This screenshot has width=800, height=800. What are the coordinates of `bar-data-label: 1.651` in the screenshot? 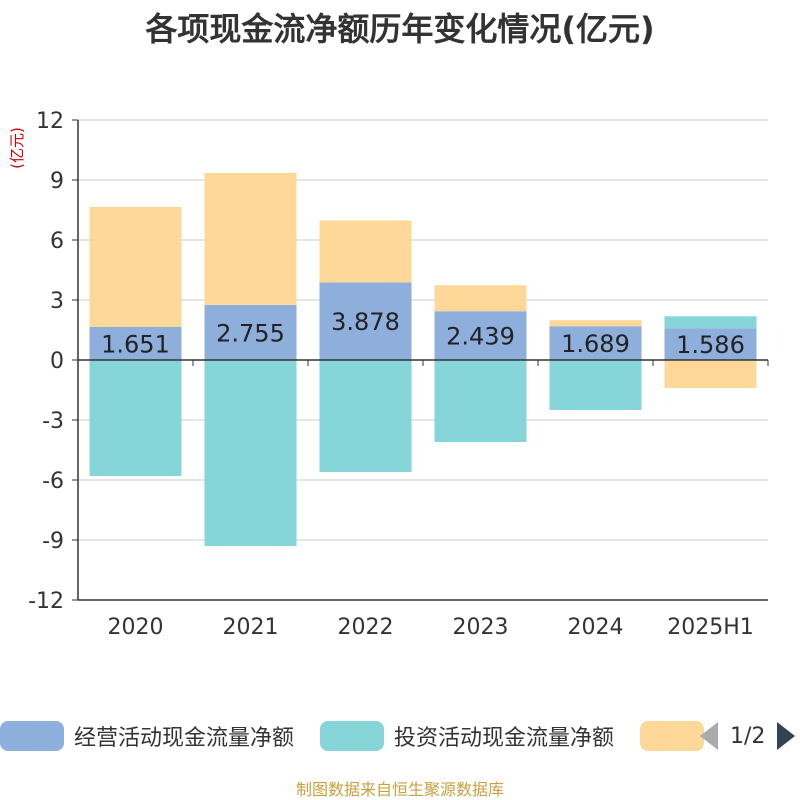 It's located at (135, 344).